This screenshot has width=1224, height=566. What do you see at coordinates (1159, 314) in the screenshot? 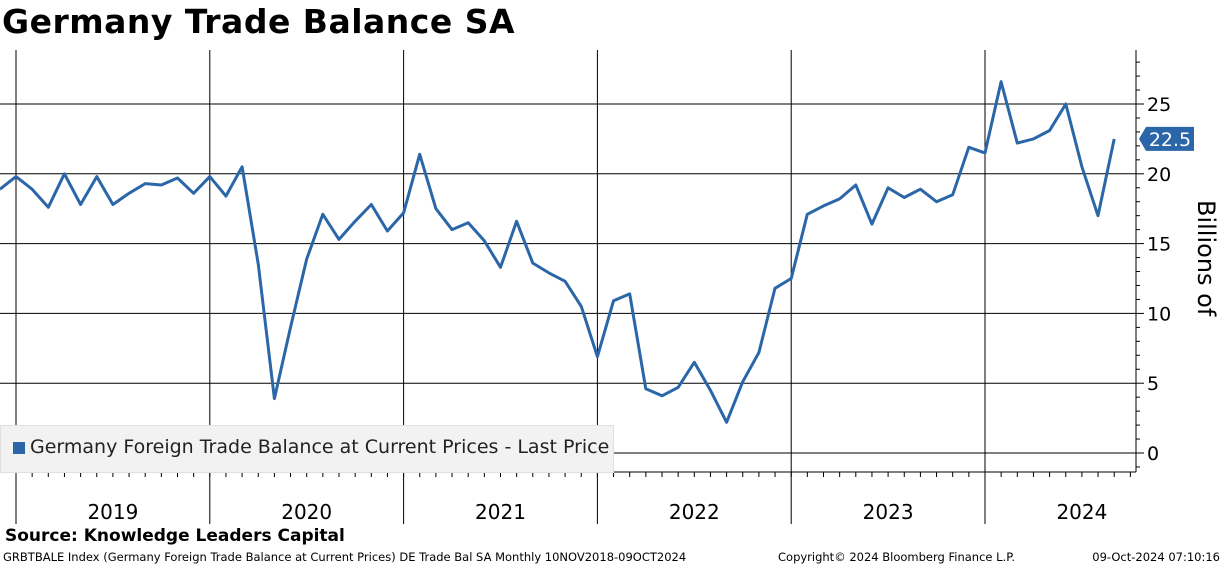
I see `y-tick-label: 10` at bounding box center [1159, 314].